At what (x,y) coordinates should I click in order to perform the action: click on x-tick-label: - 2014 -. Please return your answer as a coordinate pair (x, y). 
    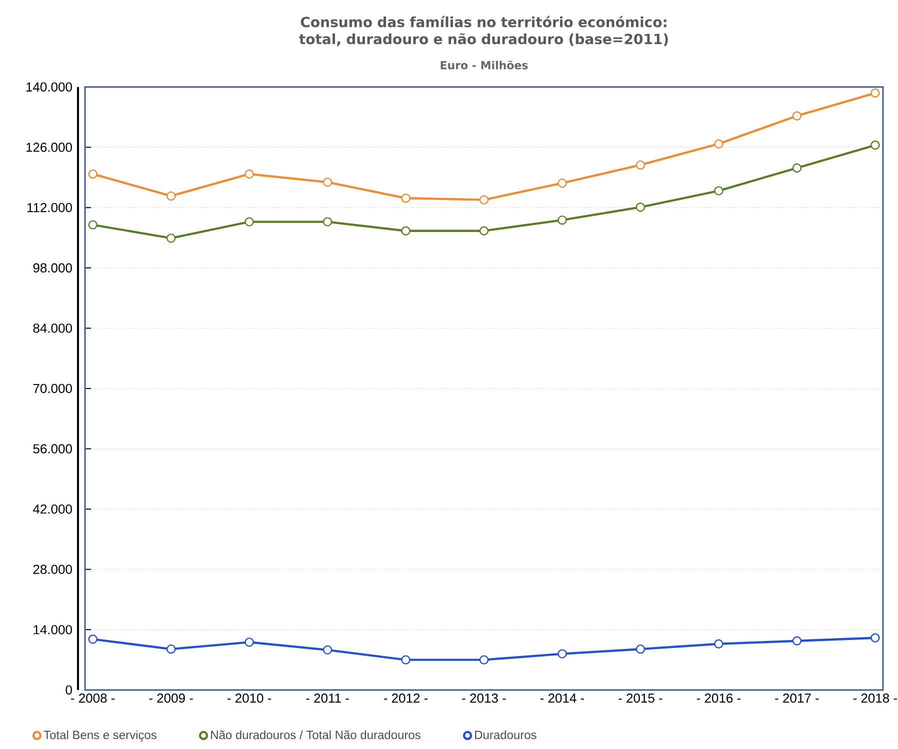
    Looking at the image, I should click on (562, 698).